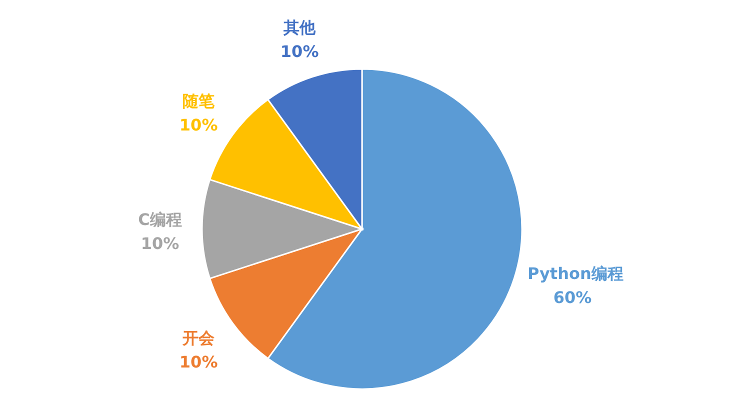 This screenshot has height=407, width=754. Describe the element at coordinates (199, 338) in the screenshot. I see `slice-label: 开会` at that location.